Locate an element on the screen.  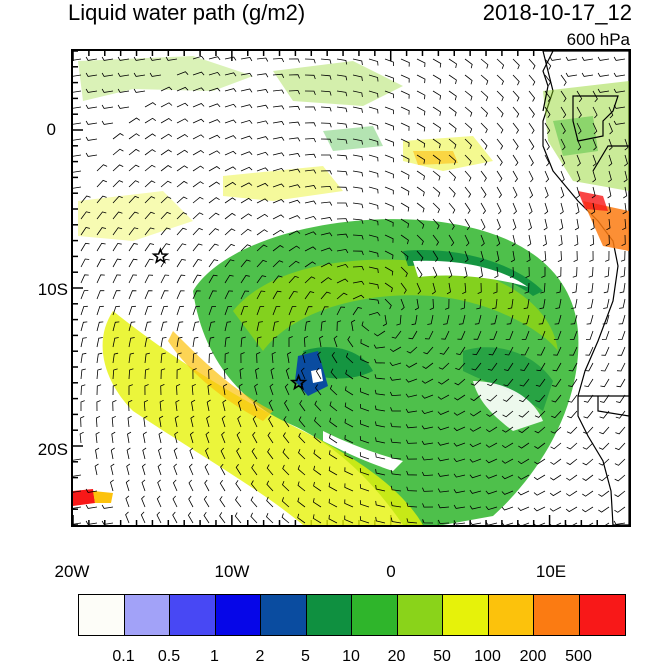
location-markers is located at coordinates (229, 319).